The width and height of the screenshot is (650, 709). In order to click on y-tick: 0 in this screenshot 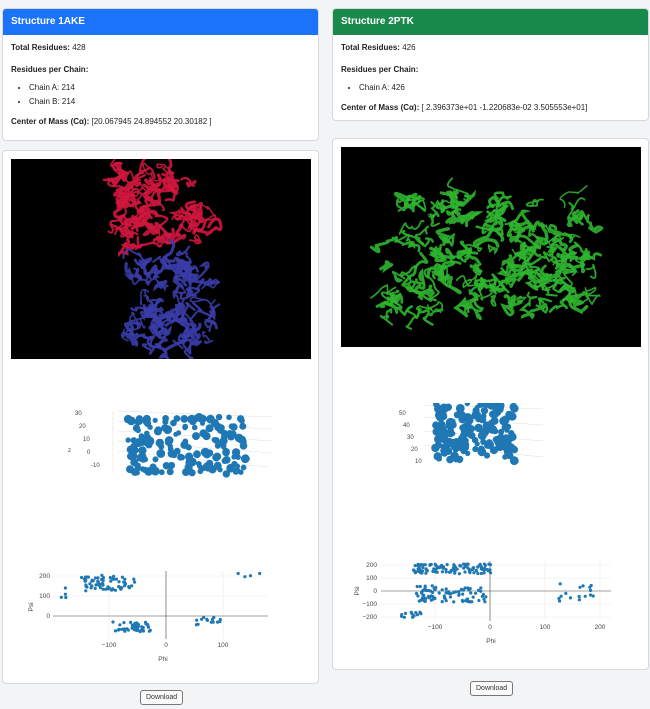, I will do `click(375, 591)`.